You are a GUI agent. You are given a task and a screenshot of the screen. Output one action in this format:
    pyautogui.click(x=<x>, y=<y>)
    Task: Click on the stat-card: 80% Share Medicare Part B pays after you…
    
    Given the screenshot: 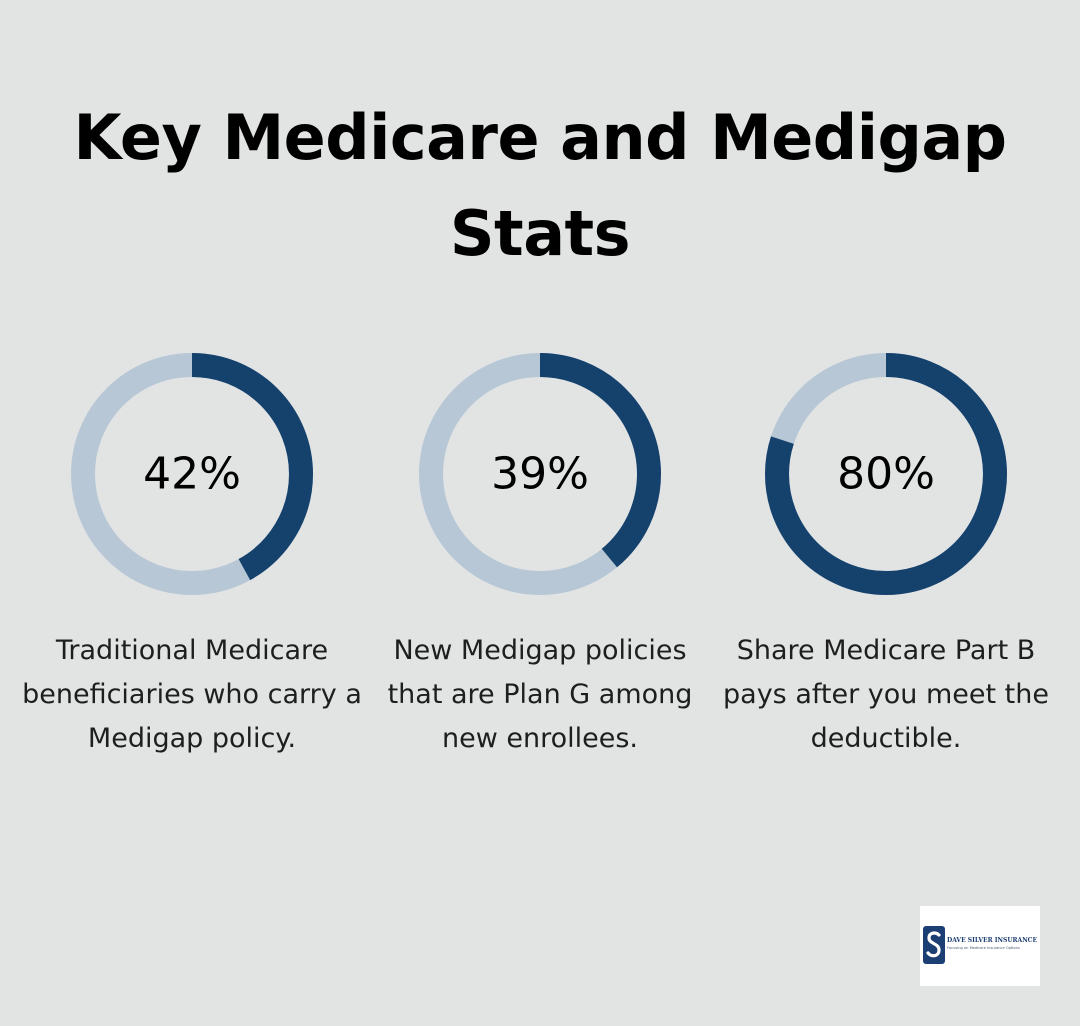 What is the action you would take?
    pyautogui.click(x=886, y=556)
    